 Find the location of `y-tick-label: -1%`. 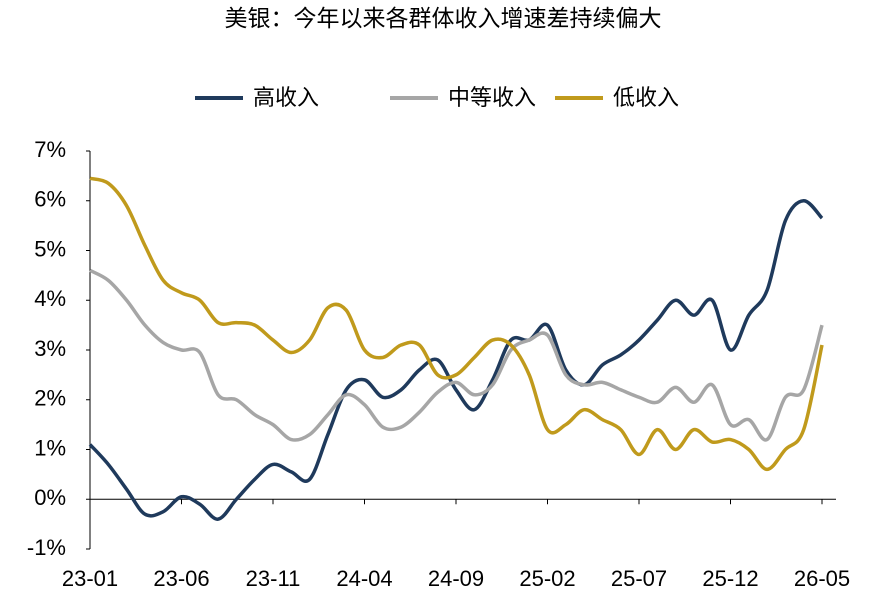

y-tick-label: -1% is located at coordinates (46, 547).